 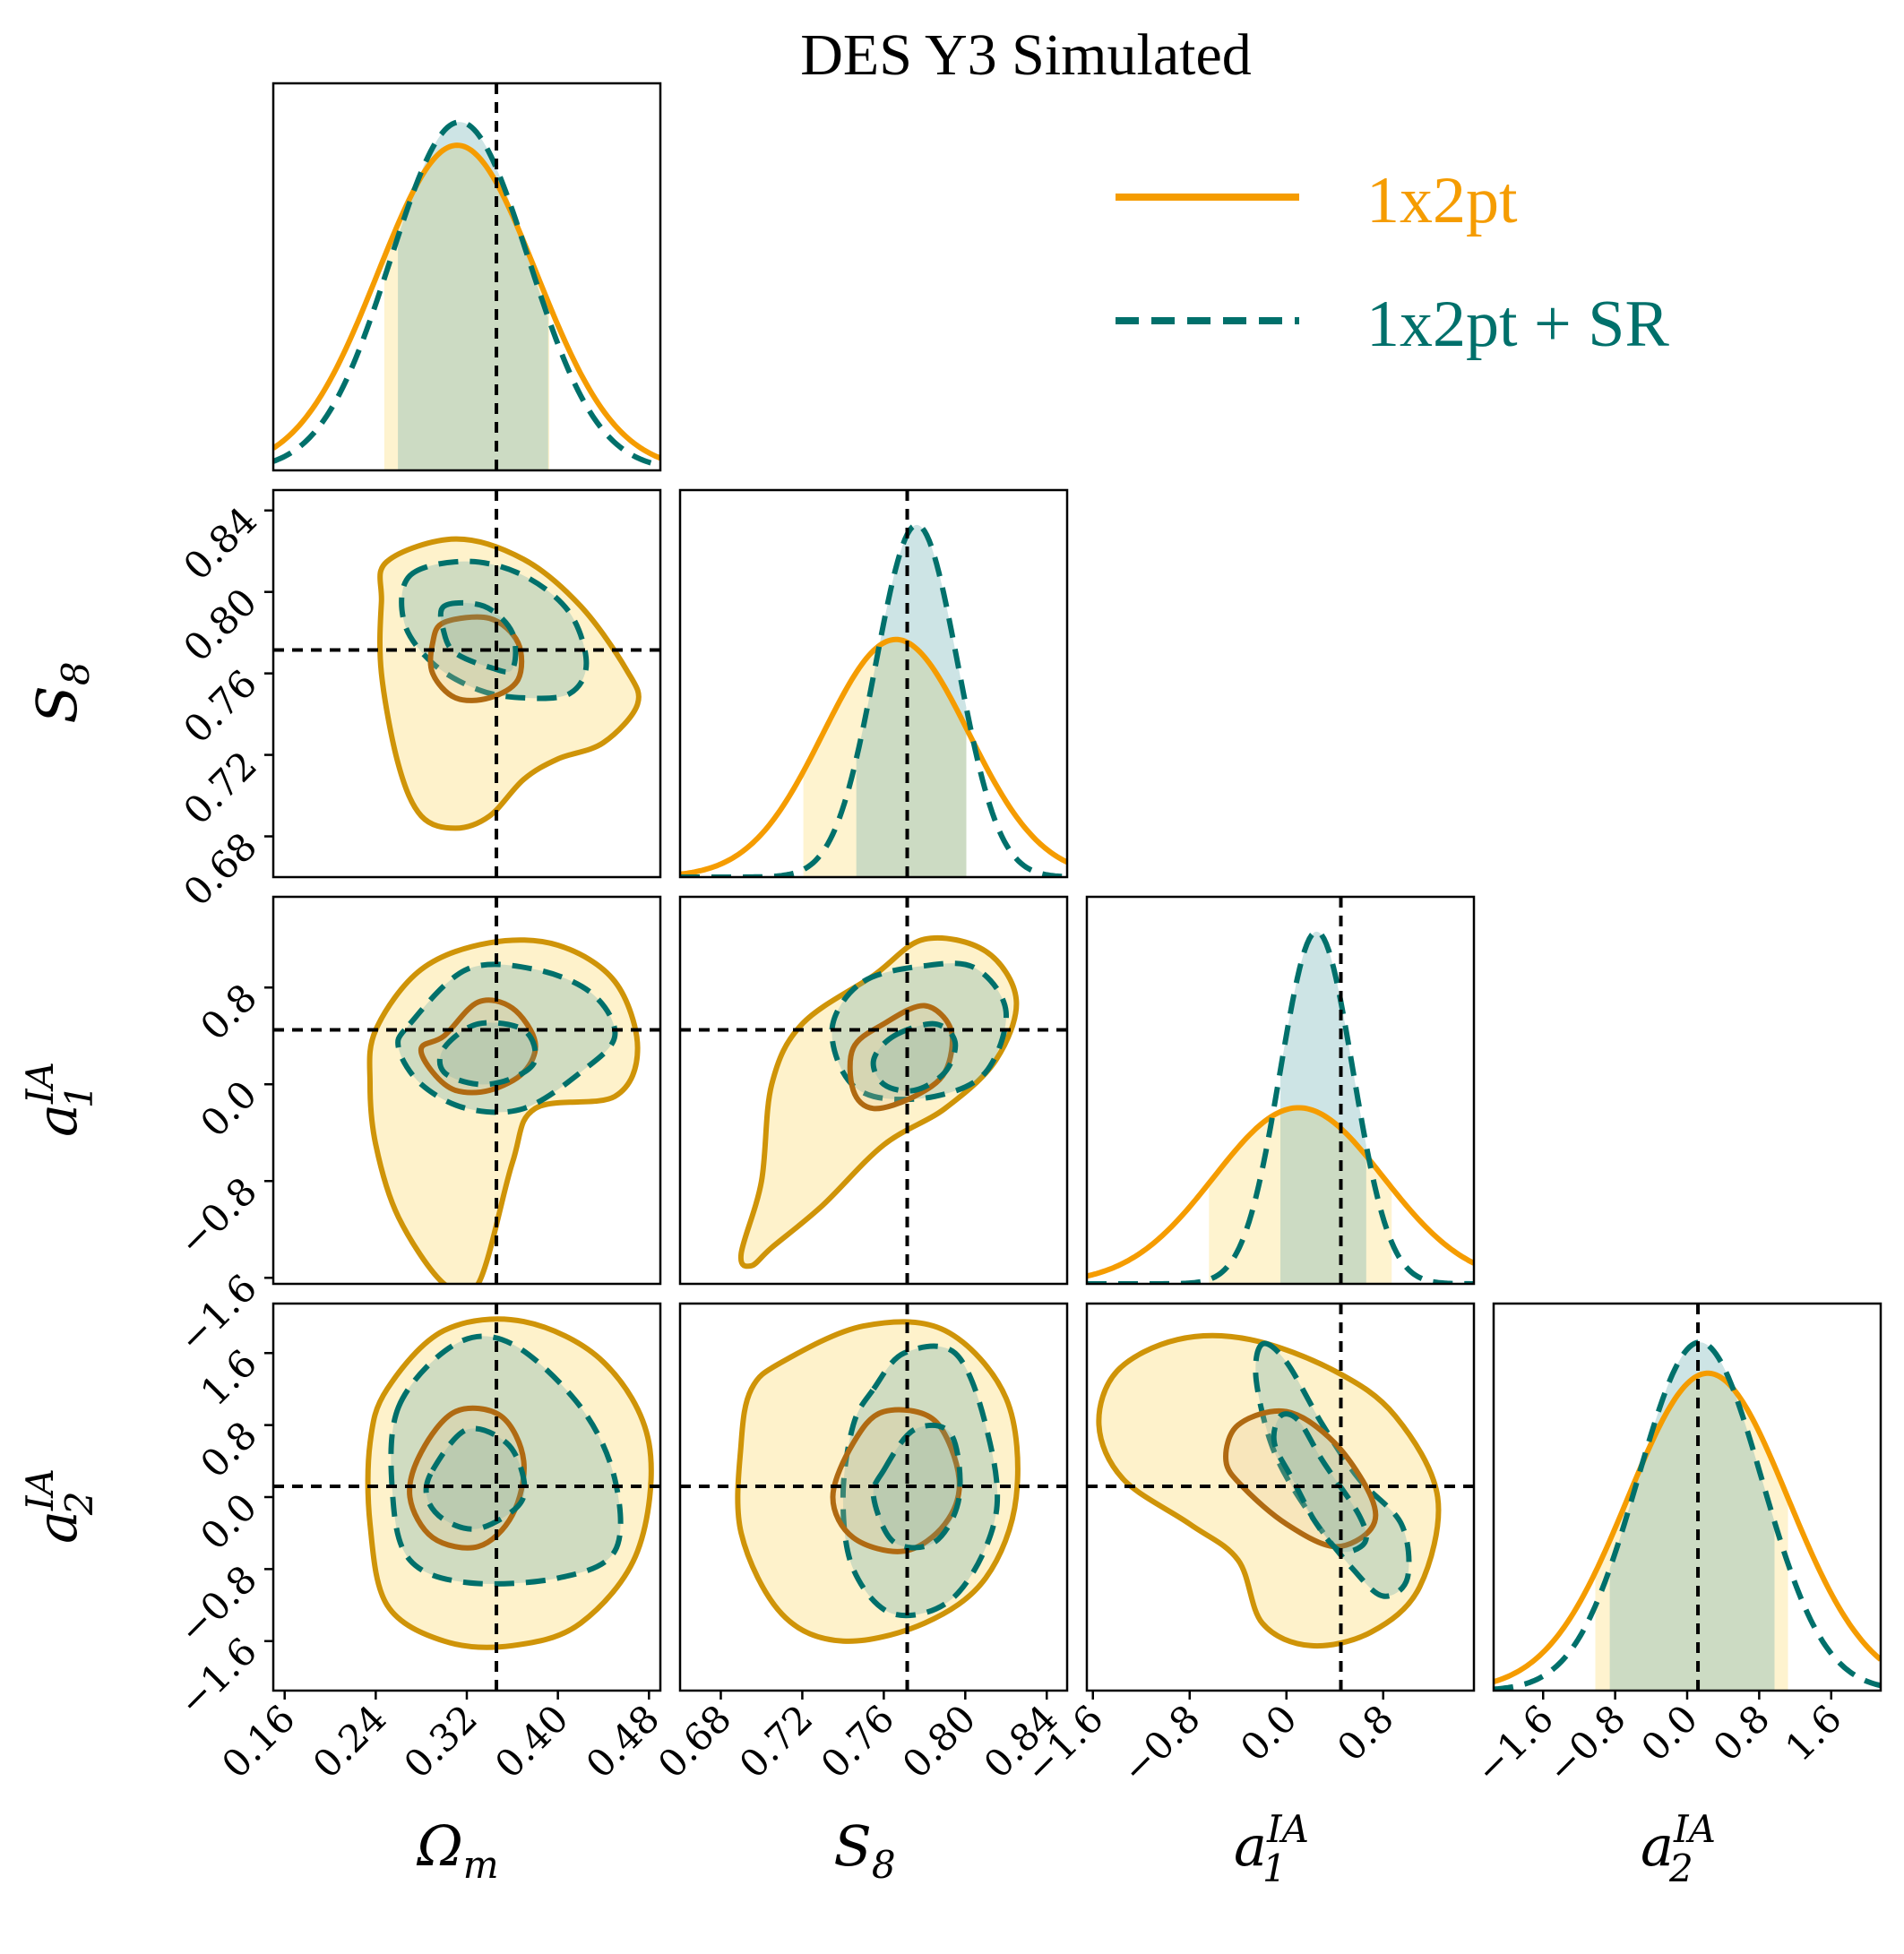 I want to click on x-tick-label: 0.76, so click(x=858, y=1741).